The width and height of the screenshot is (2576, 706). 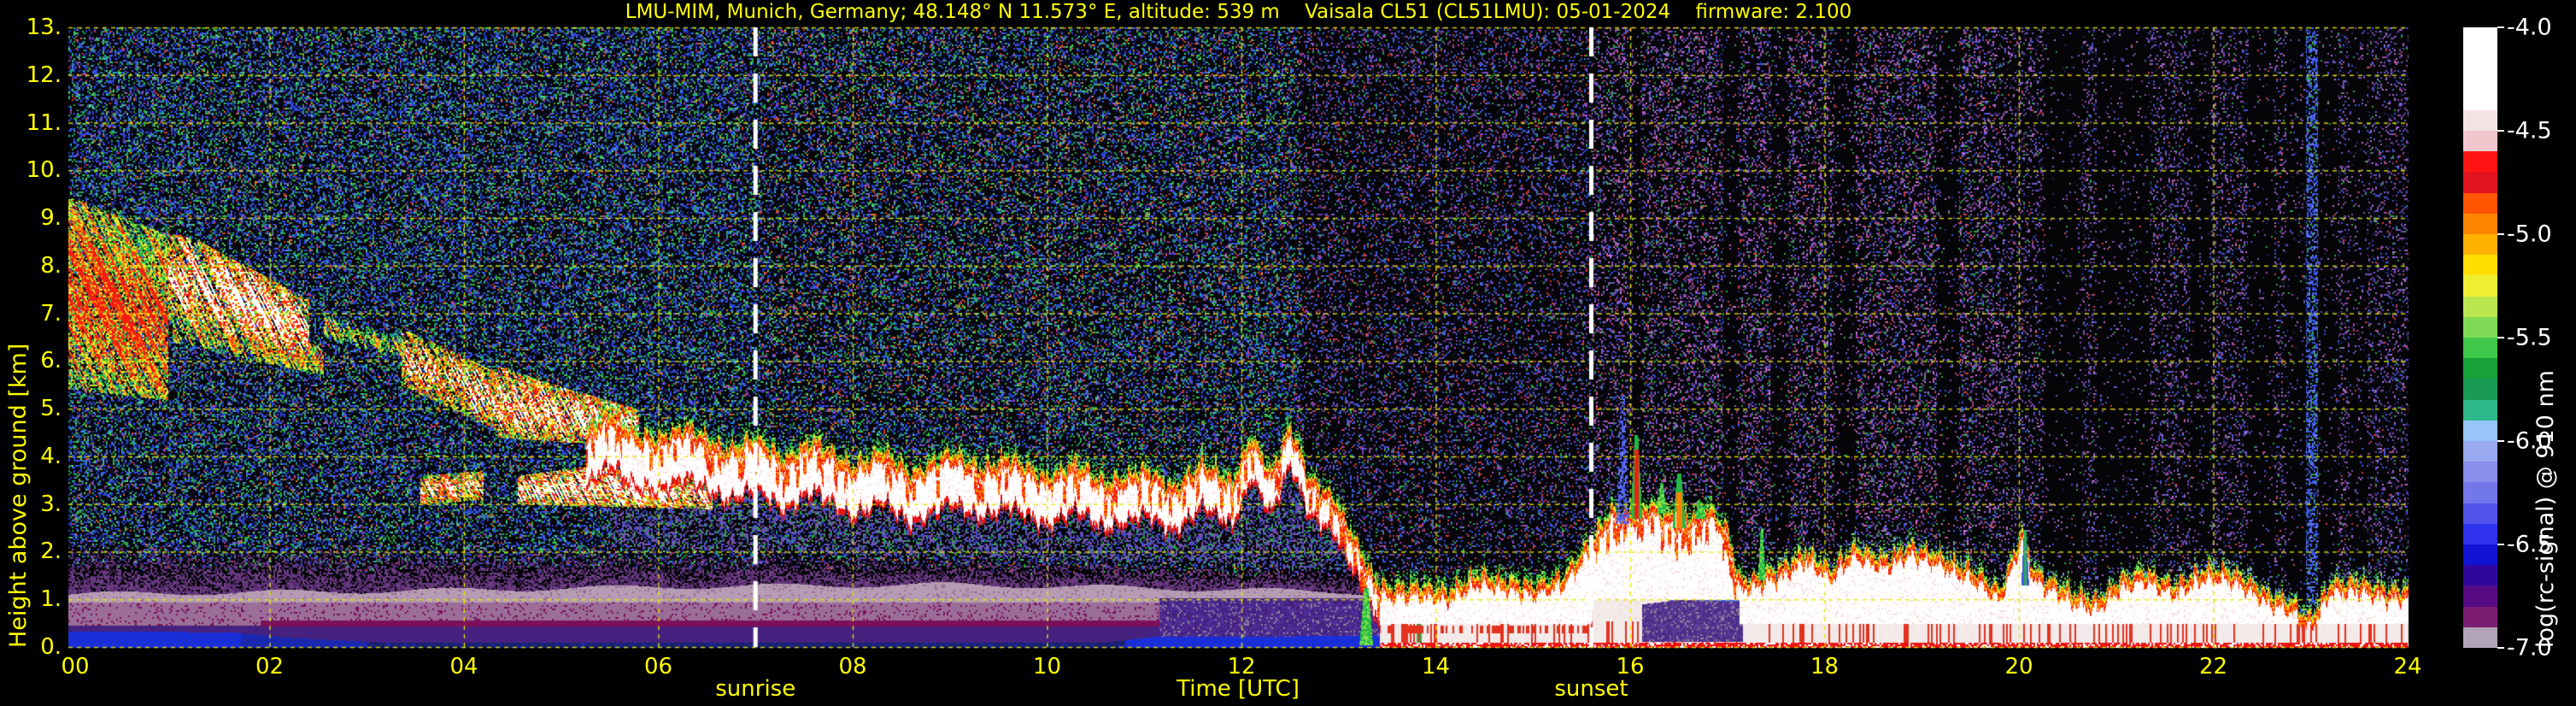 I want to click on x-tick-label: 12, so click(x=1241, y=667).